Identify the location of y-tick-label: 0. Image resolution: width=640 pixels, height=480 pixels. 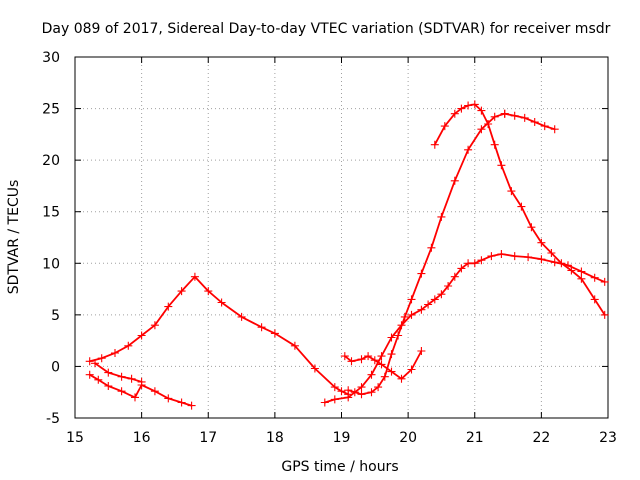
(55, 367).